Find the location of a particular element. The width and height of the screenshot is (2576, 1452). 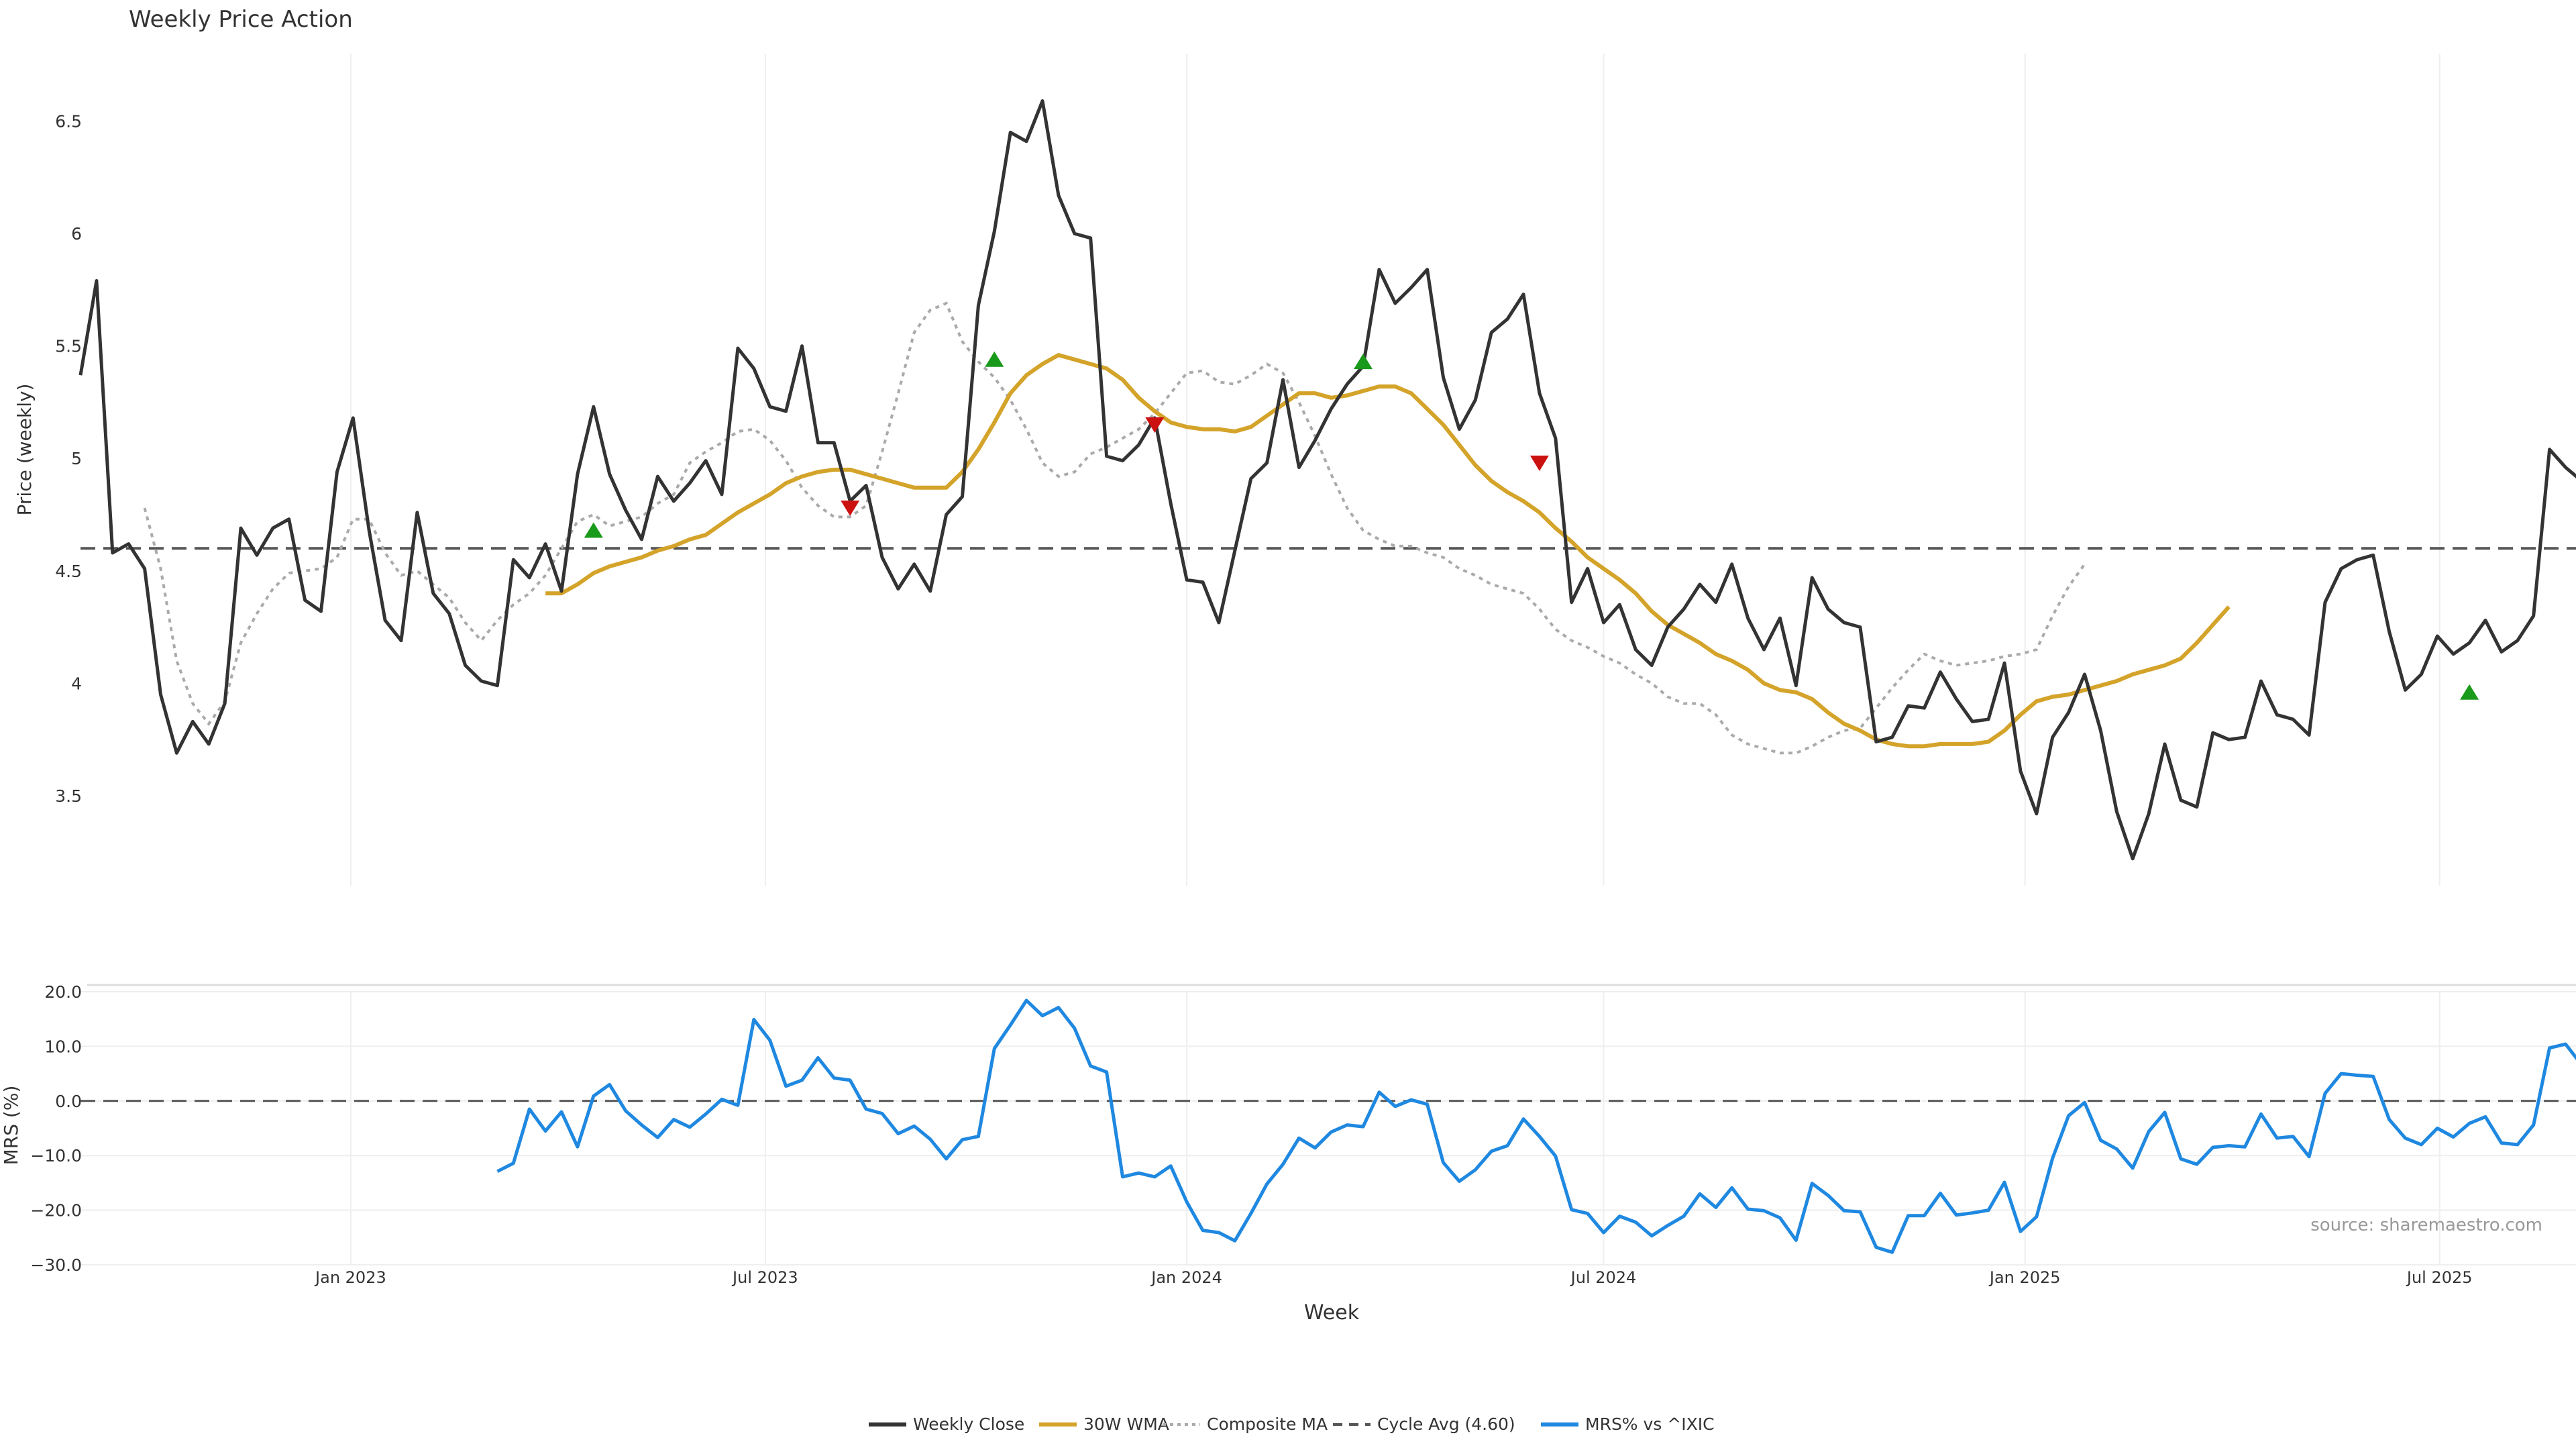

price-y-tick-label: 4 is located at coordinates (76, 684).